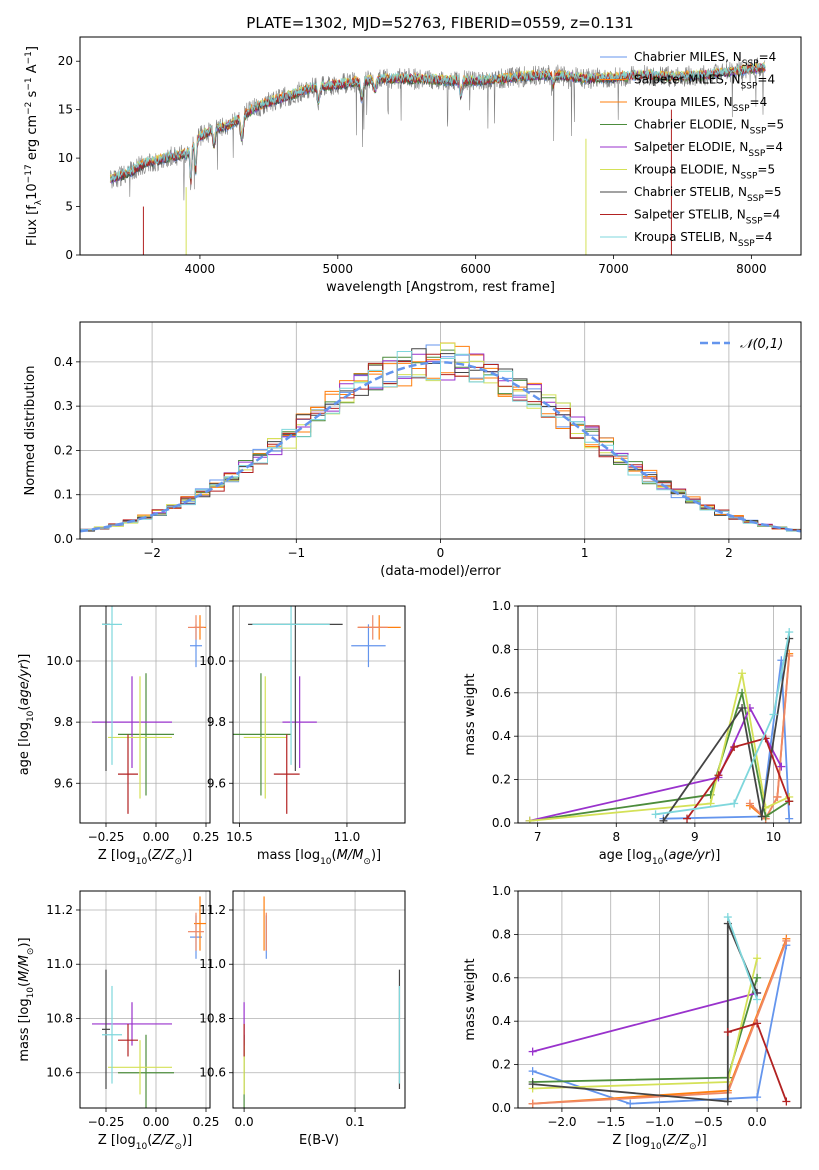 This screenshot has width=819, height=1170. I want to click on y-tick-label: 1.0, so click(501, 891).